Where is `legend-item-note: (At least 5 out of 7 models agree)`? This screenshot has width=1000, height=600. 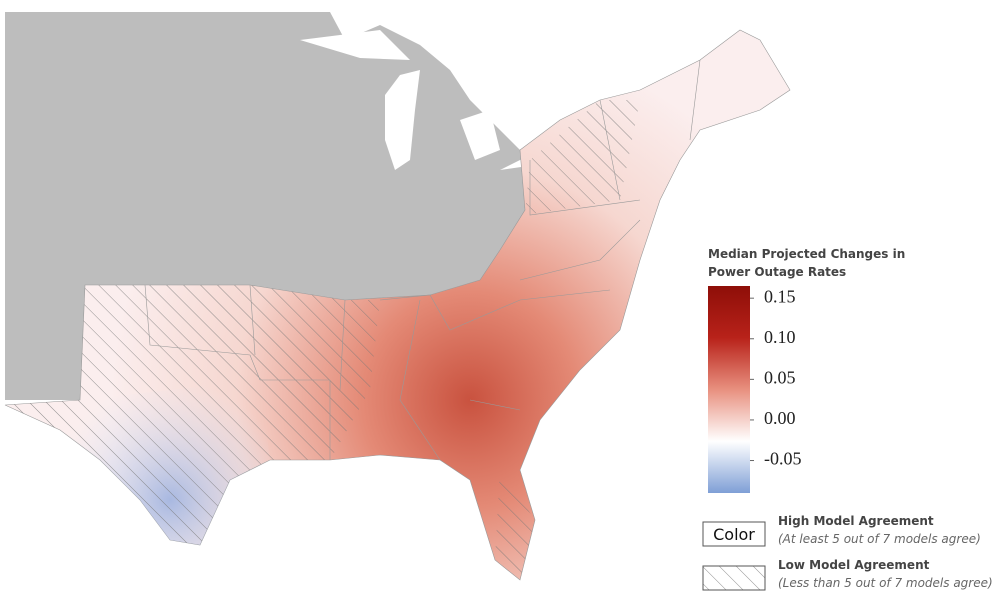 legend-item-note: (At least 5 out of 7 models agree) is located at coordinates (879, 539).